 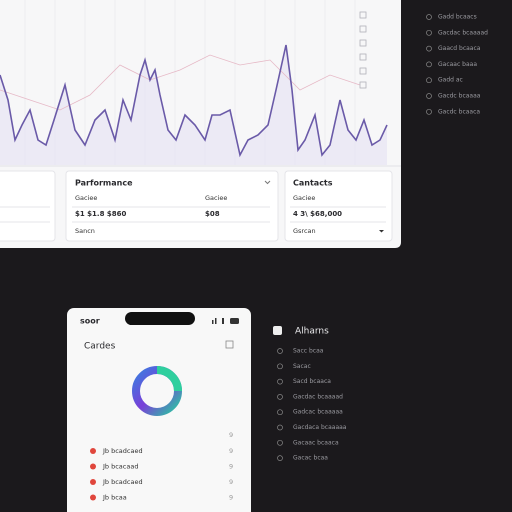 What do you see at coordinates (459, 96) in the screenshot?
I see `sidebar-item: Gacdc bcaaaa` at bounding box center [459, 96].